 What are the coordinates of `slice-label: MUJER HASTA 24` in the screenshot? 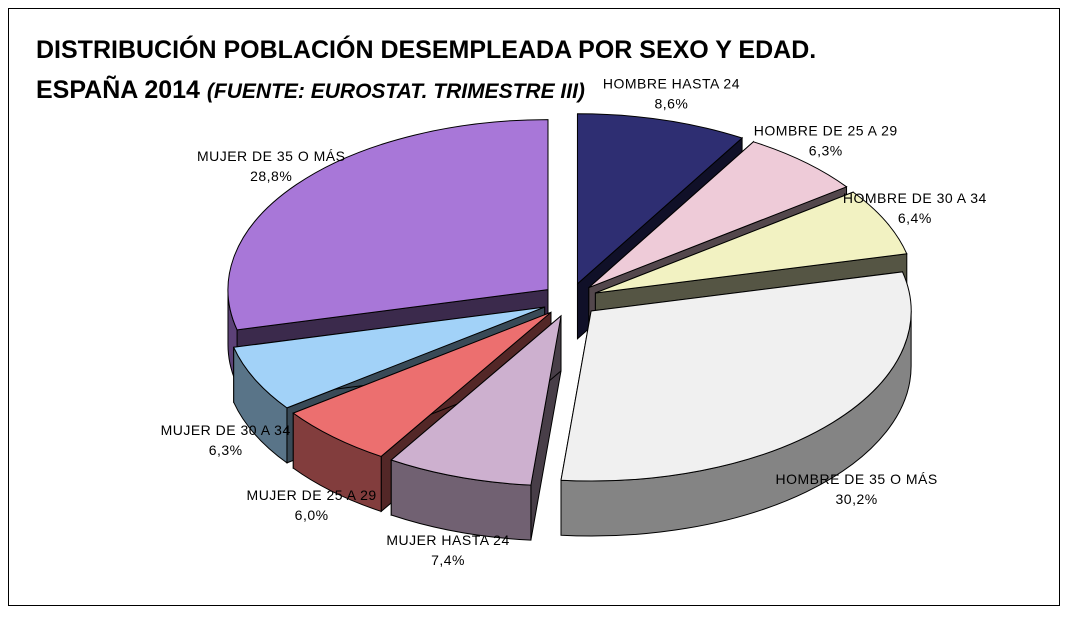 It's located at (447, 540).